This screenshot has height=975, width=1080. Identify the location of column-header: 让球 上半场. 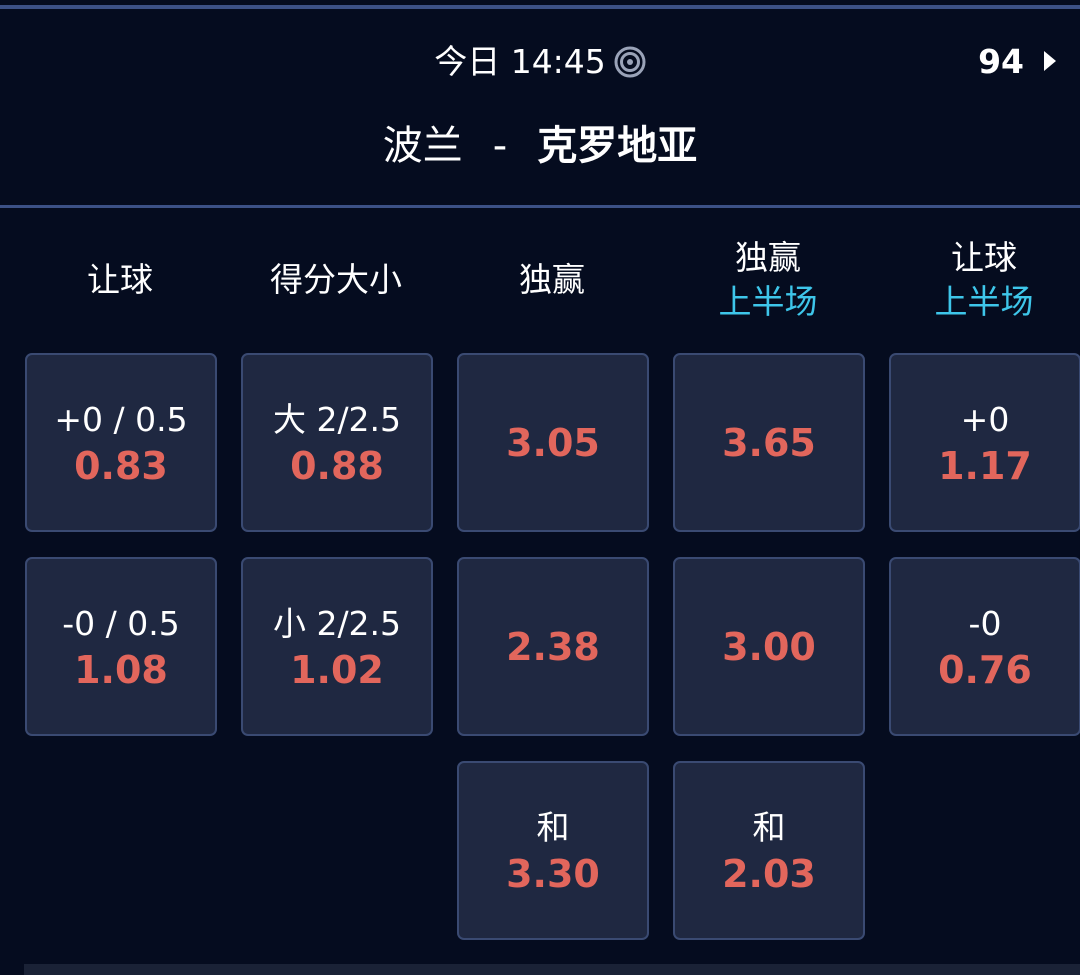
(984, 280).